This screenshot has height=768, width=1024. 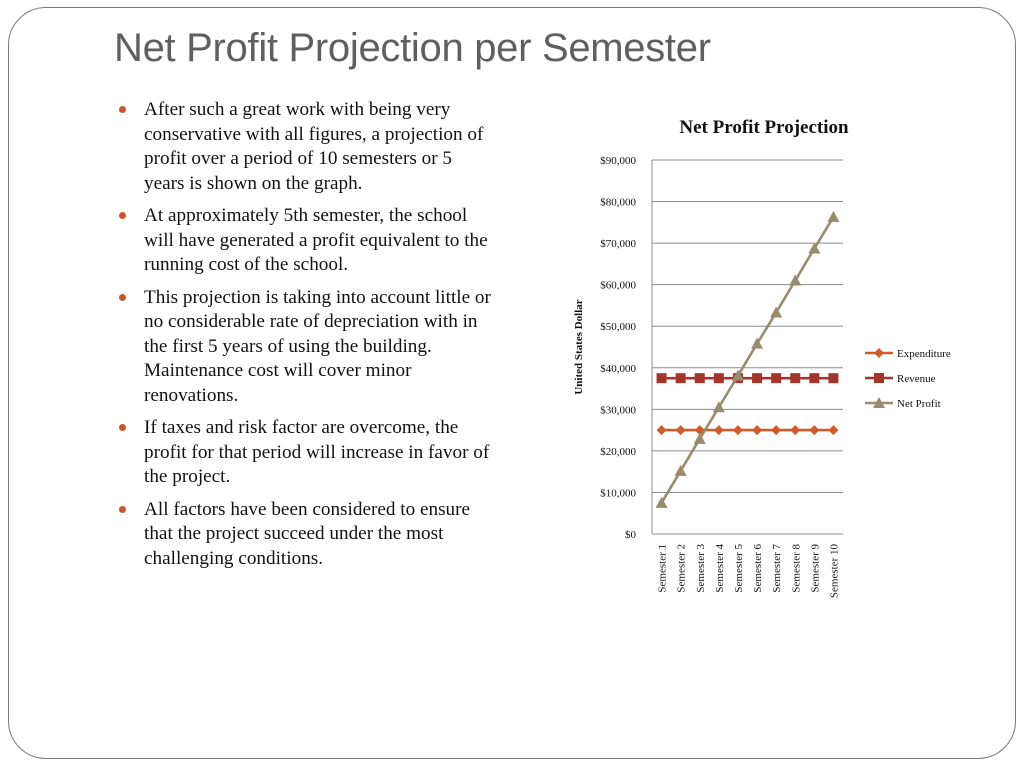 What do you see at coordinates (412, 48) in the screenshot?
I see `slide-title: Net Profit Projection per Semester` at bounding box center [412, 48].